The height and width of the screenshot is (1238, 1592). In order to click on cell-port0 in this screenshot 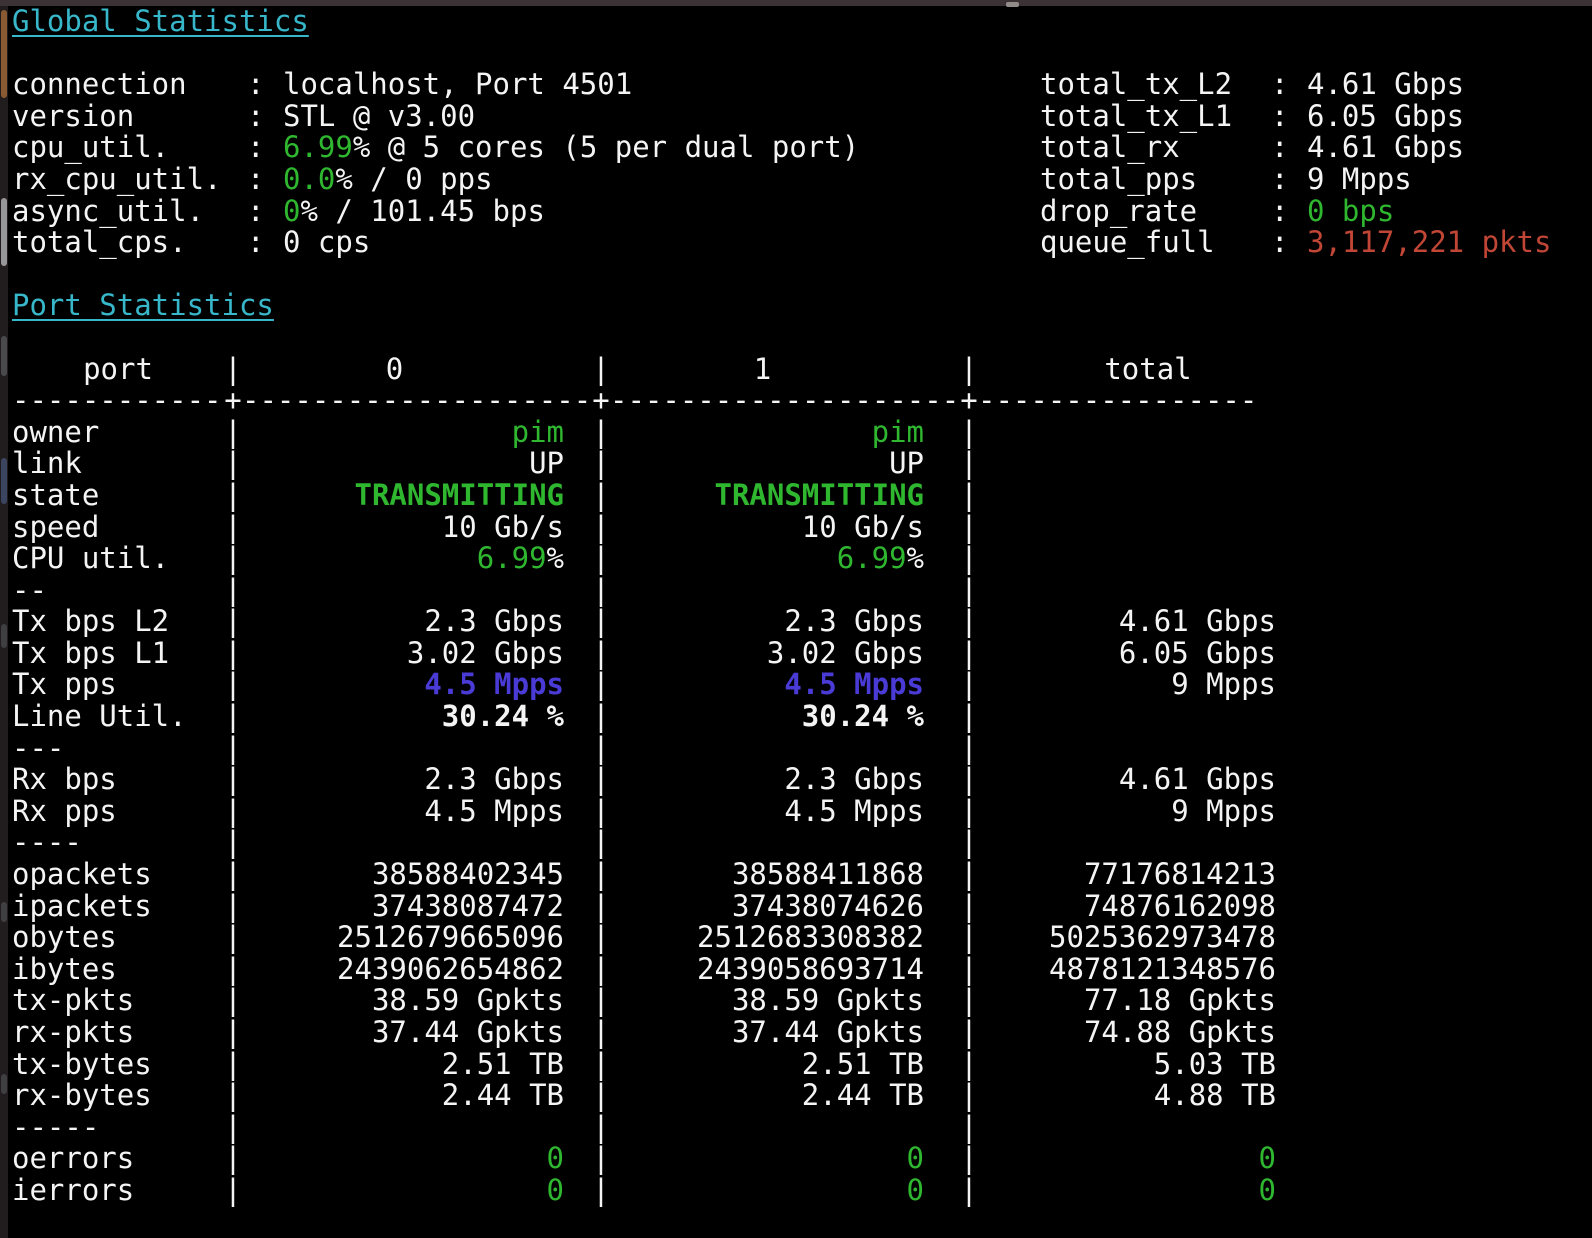, I will do `click(417, 749)`.